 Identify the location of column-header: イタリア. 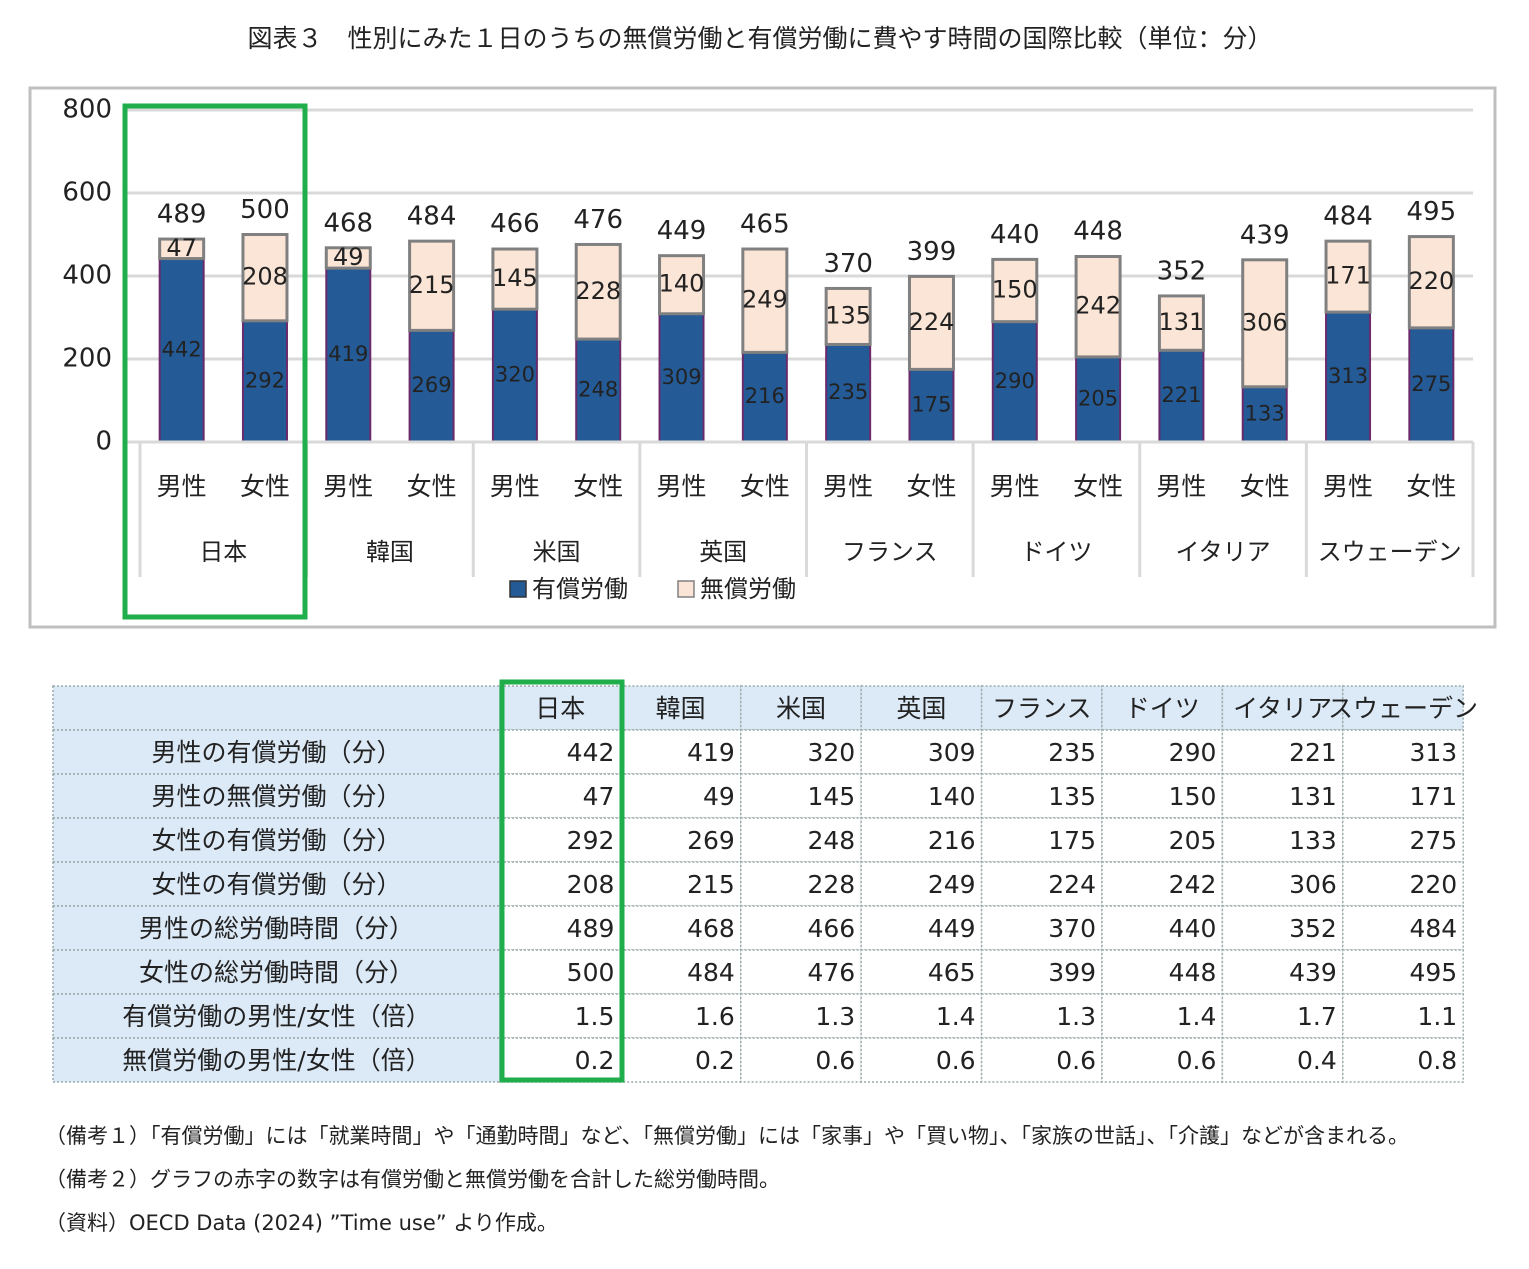
(1282, 708).